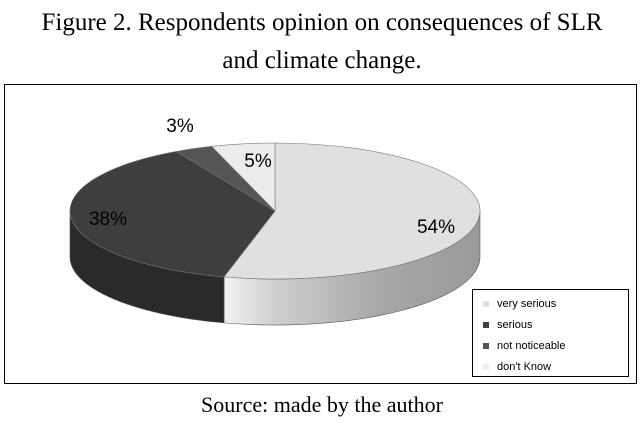  Describe the element at coordinates (243, 177) in the screenshot. I see `pie-slice-don-t-know` at that location.